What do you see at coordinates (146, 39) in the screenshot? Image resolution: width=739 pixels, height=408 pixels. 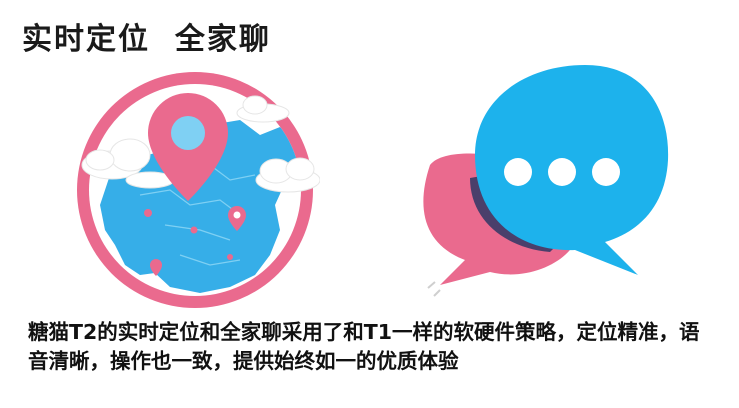 I see `page-title: 实时定位 全家聊` at bounding box center [146, 39].